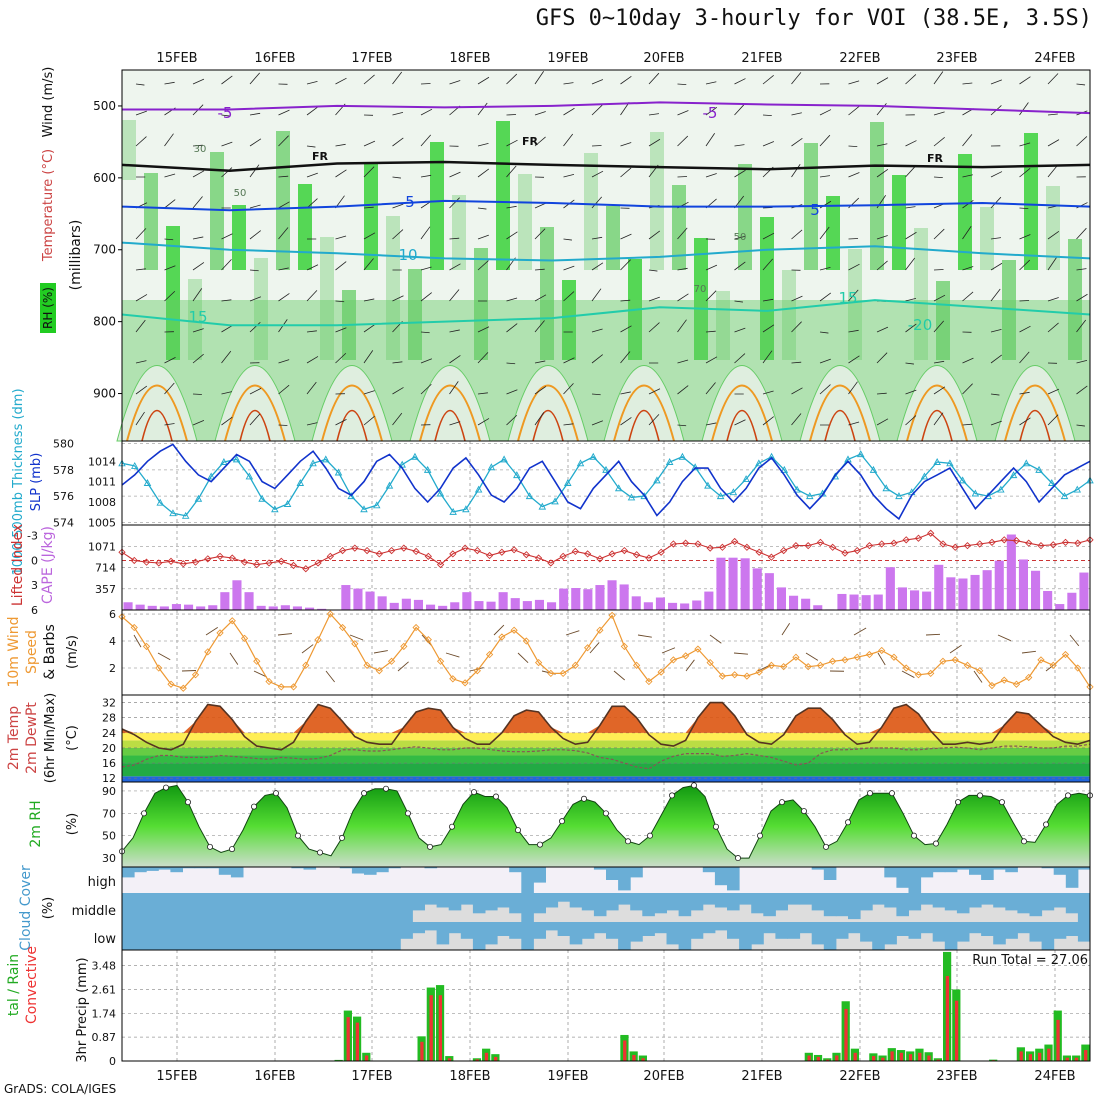 The image size is (1100, 1100). I want to click on precip-tick-label: 0.87, so click(104, 1037).